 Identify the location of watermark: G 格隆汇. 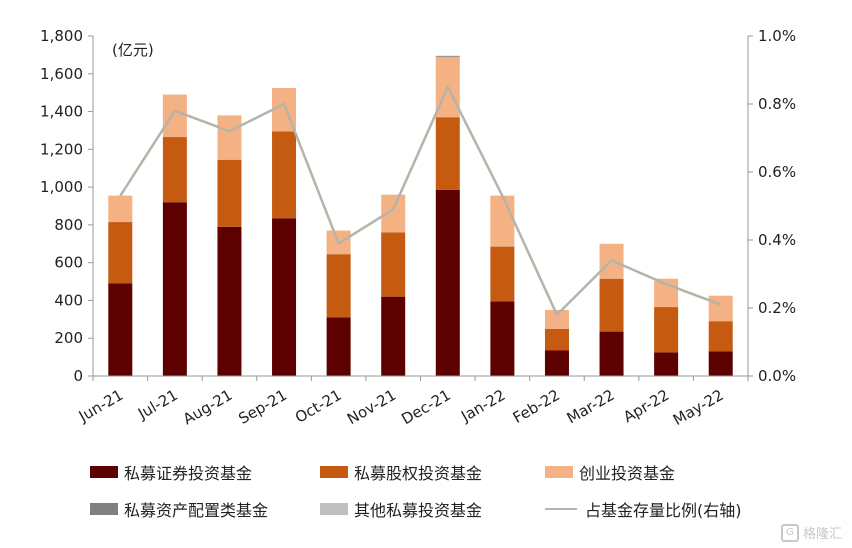
(811, 532).